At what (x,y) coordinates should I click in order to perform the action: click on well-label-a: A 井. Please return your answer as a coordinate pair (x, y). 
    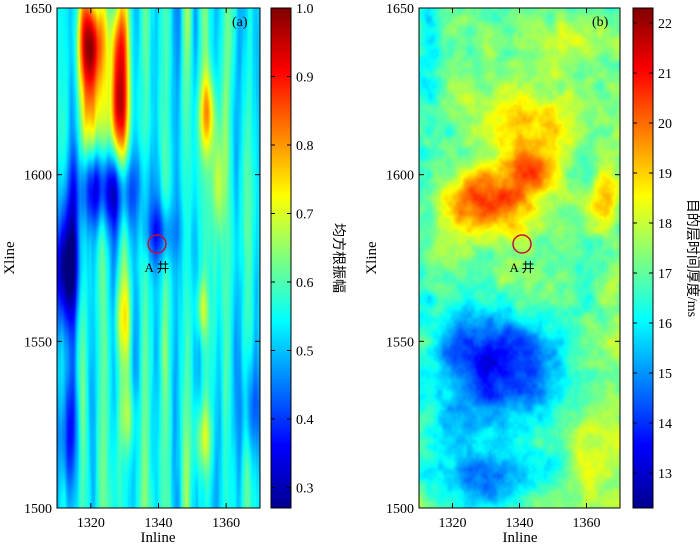
    Looking at the image, I should click on (157, 267).